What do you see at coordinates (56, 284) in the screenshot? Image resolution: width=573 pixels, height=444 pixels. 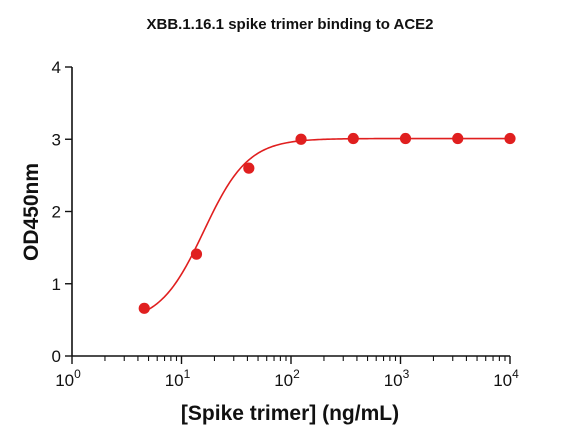 I see `y-tick-label: 1` at bounding box center [56, 284].